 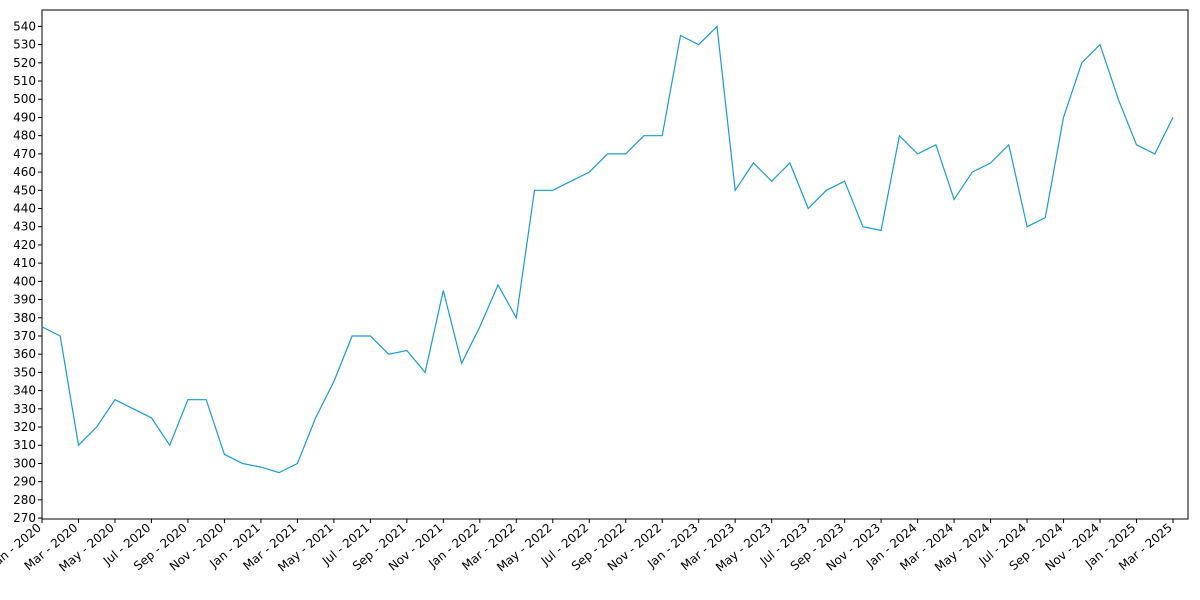 What do you see at coordinates (24, 336) in the screenshot?
I see `y-tick-label: 370` at bounding box center [24, 336].